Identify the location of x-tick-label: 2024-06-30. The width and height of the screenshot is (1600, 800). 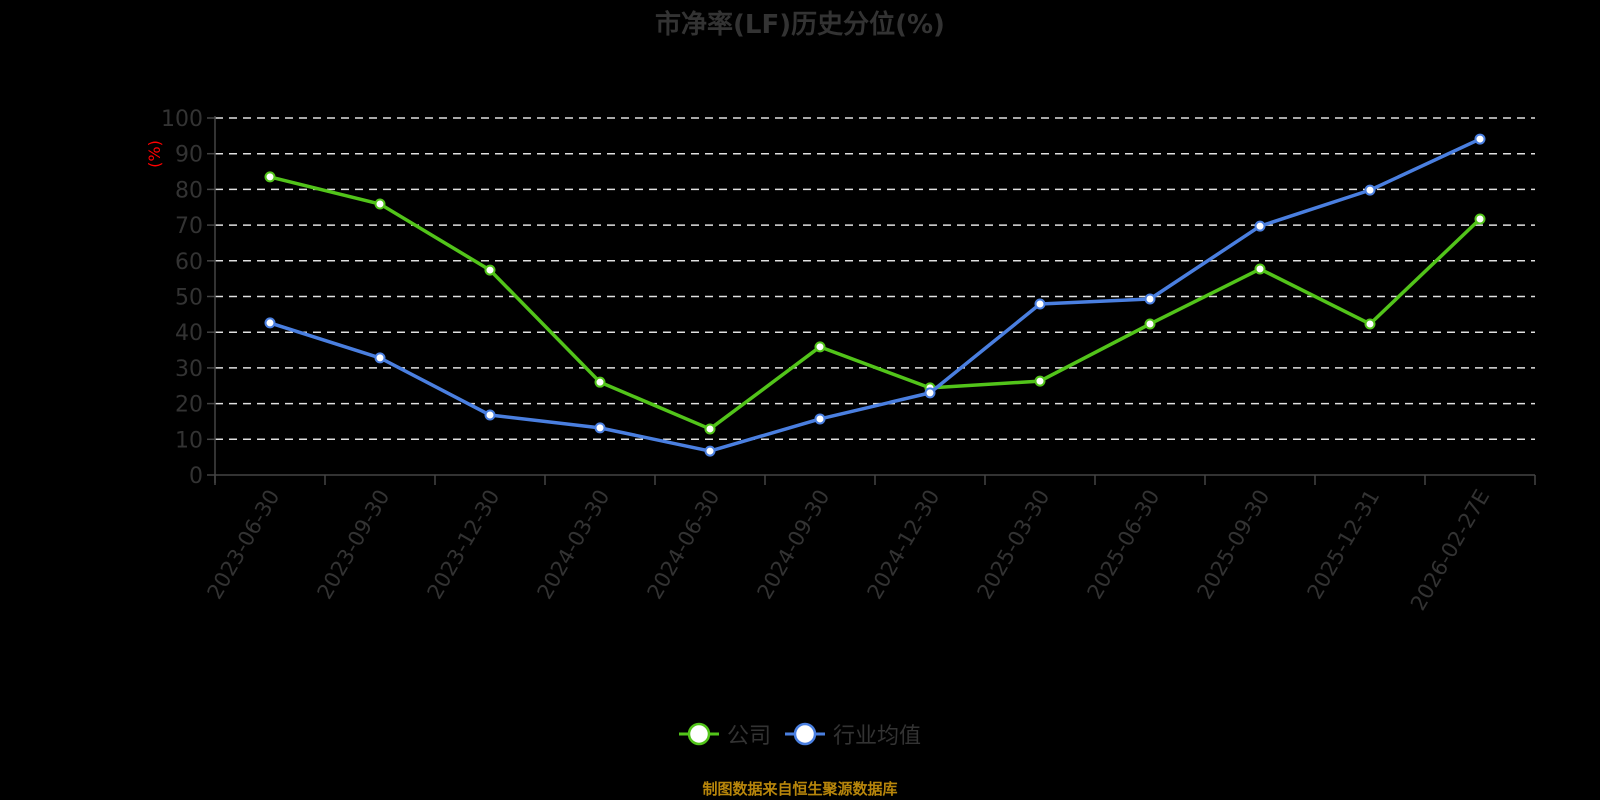
(684, 545).